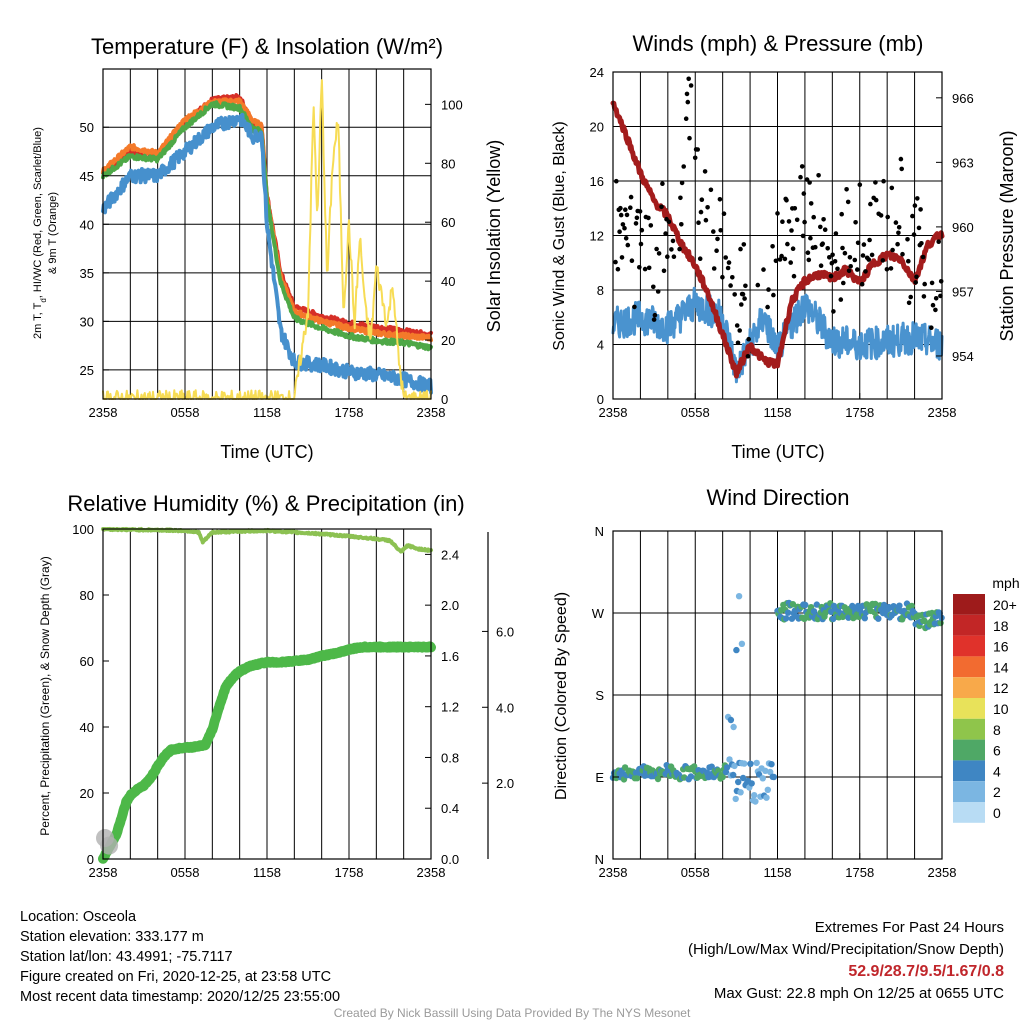  Describe the element at coordinates (43, 300) in the screenshot. I see `temperature-y-label-sub: d` at that location.